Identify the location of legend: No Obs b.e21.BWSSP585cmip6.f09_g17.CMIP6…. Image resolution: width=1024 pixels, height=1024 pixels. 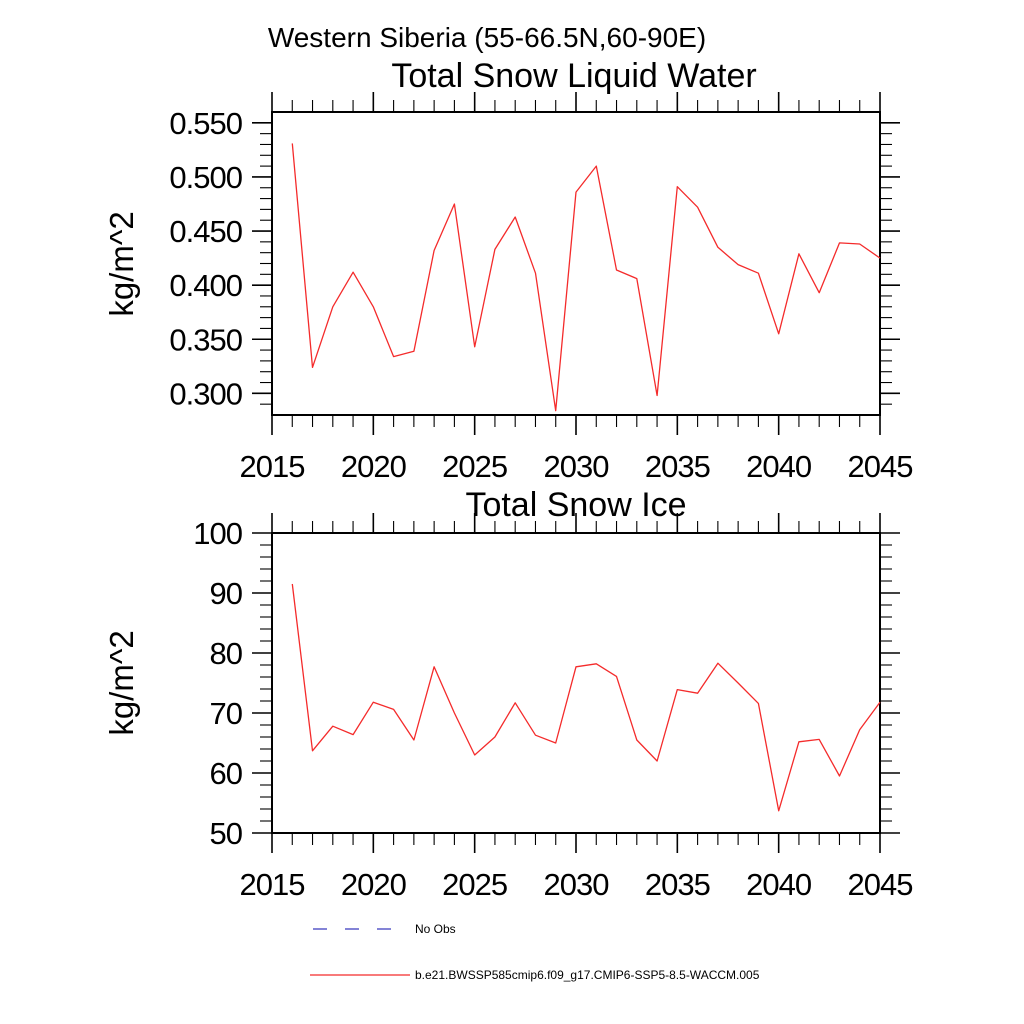
(535, 952).